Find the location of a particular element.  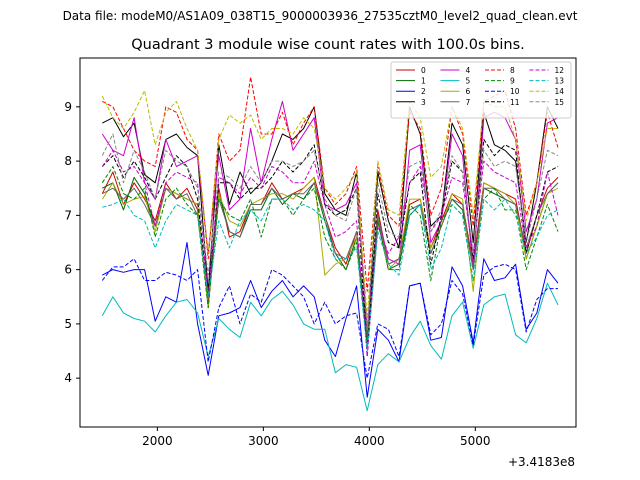

x-tick-label: 5000 is located at coordinates (475, 441).